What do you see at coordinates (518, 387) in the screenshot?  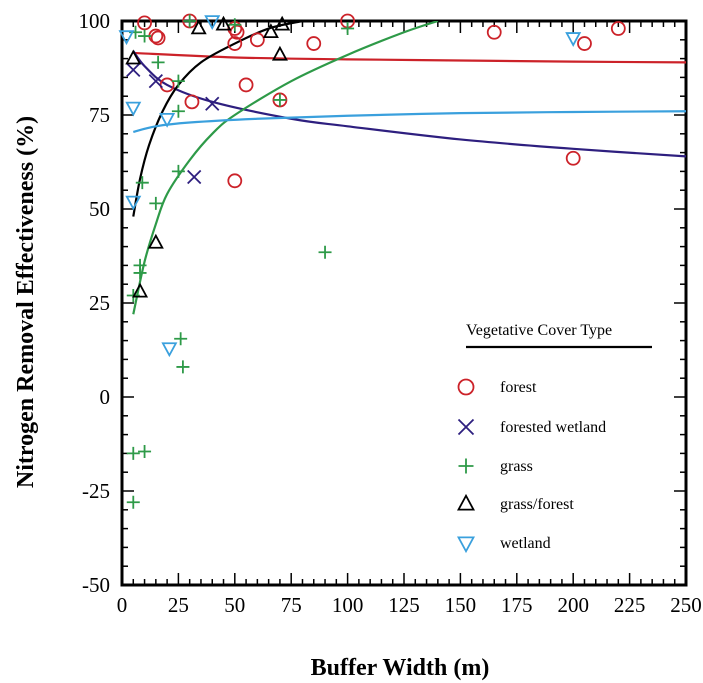 I see `legend-label-forest: forest` at bounding box center [518, 387].